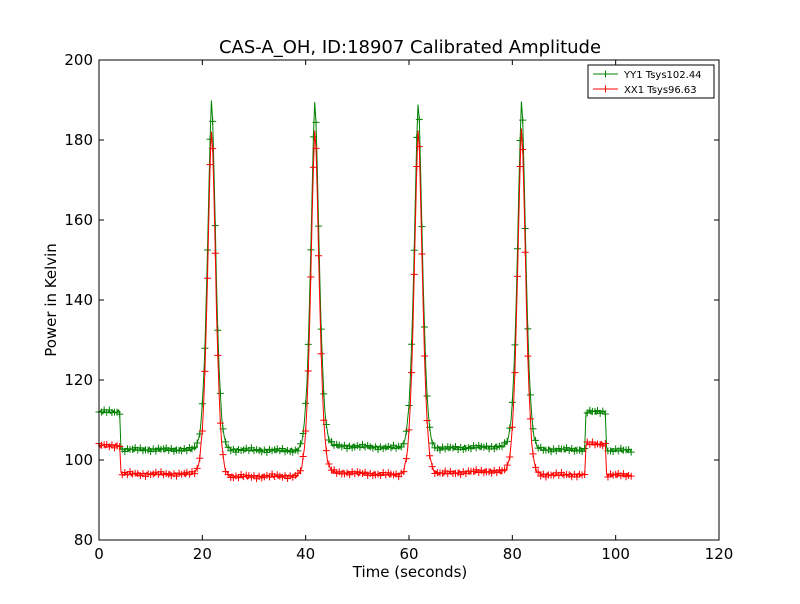 The height and width of the screenshot is (604, 800). I want to click on y-tick-label: 120, so click(78, 380).